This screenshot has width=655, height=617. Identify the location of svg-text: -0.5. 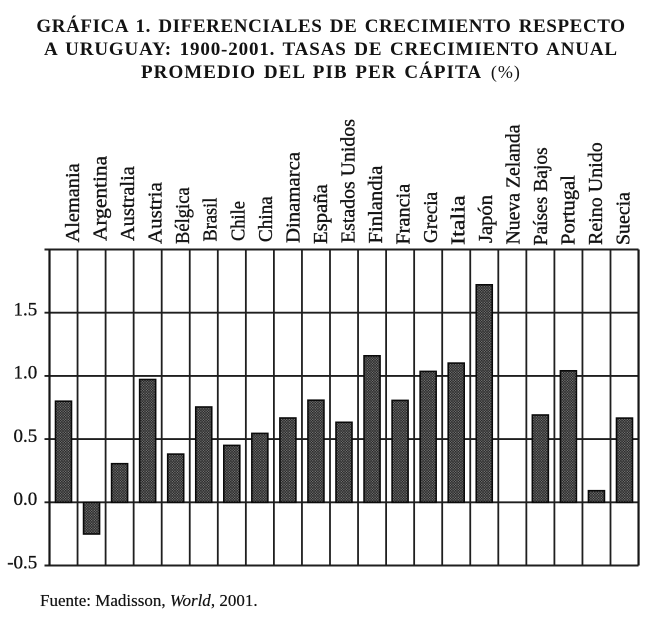
(22, 562).